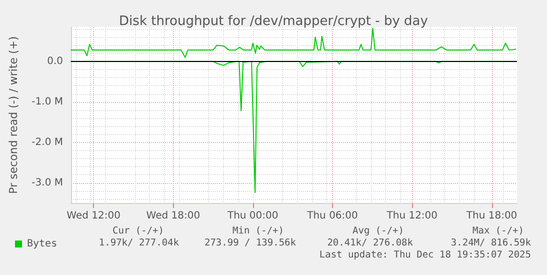 This screenshot has height=275, width=547. I want to click on x-tick-label: Thu 12:00, so click(412, 216).